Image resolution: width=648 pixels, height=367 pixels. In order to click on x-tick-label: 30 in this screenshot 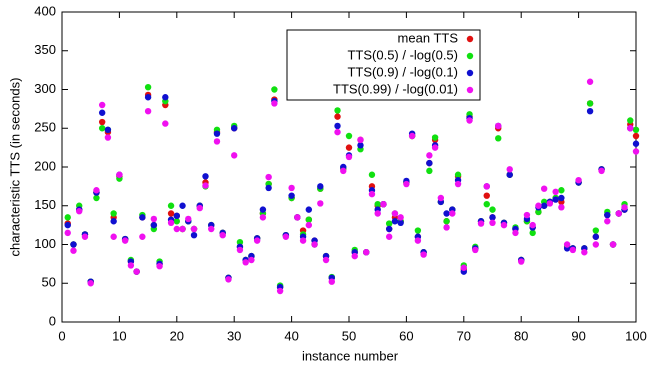, I will do `click(234, 335)`.